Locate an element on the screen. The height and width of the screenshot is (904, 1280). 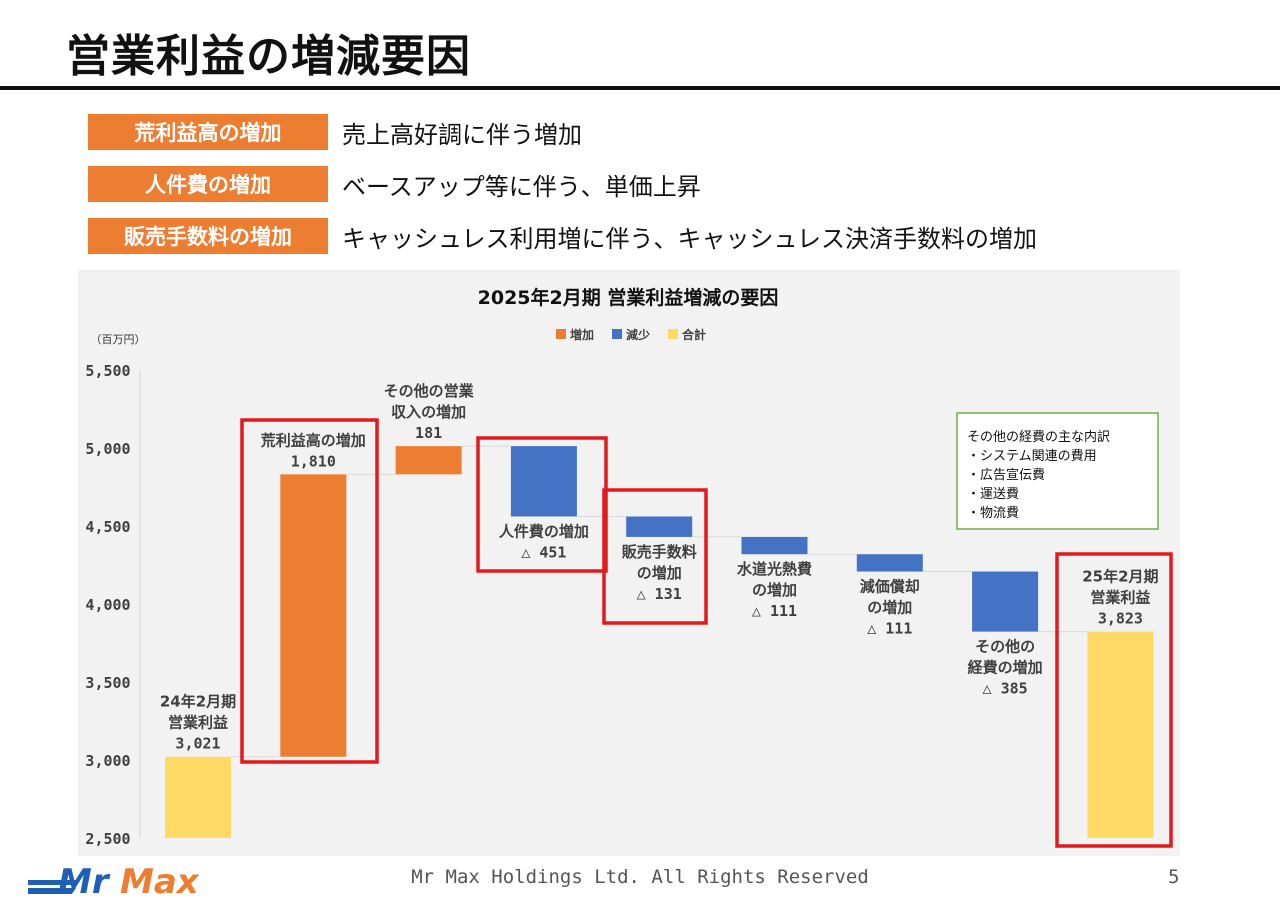
reason-row-gross-profit: 荒利益高の増加 売上高好調に伴う増加 is located at coordinates (335, 132).